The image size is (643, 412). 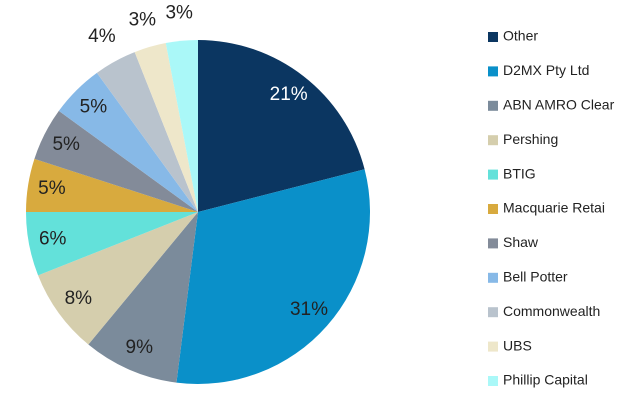 What do you see at coordinates (520, 36) in the screenshot?
I see `legend-label: Other` at bounding box center [520, 36].